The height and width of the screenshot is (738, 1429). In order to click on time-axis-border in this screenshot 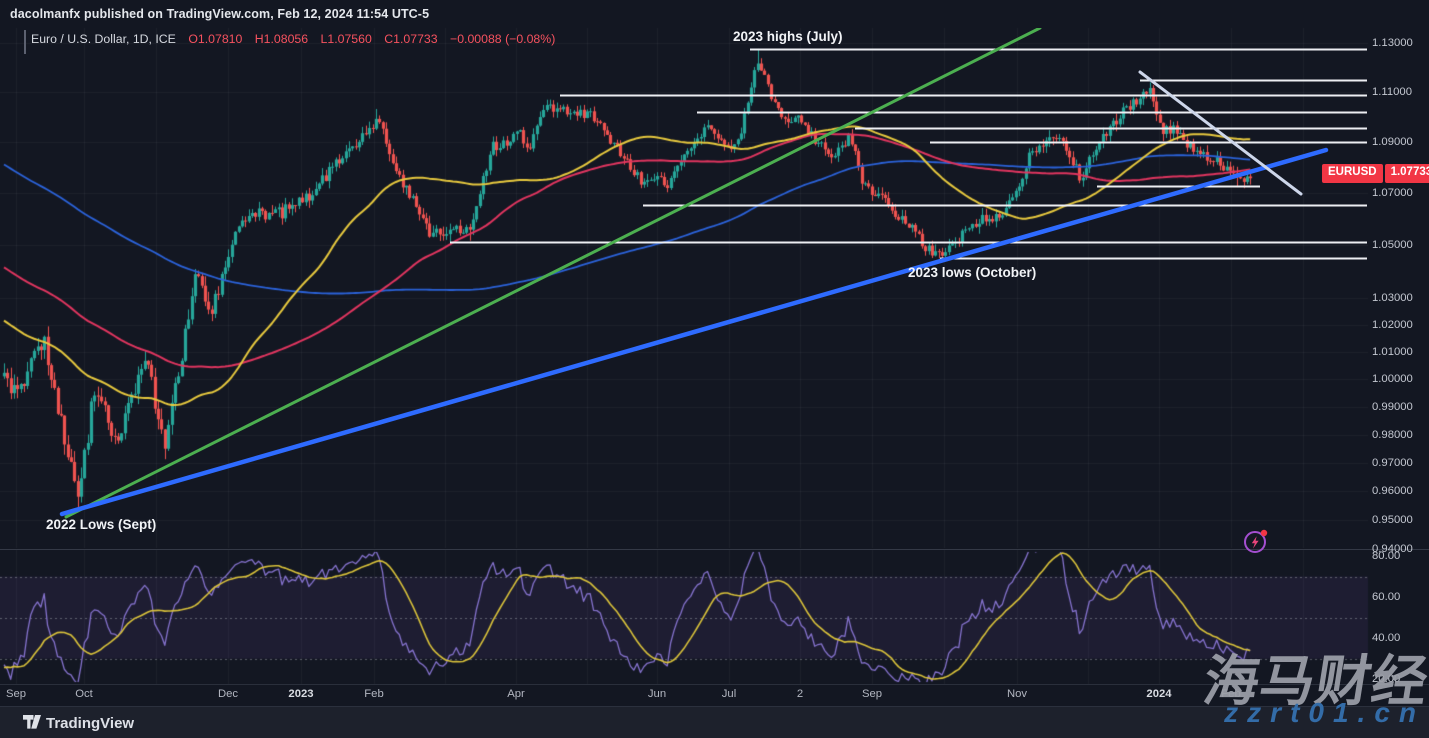, I will do `click(714, 684)`.